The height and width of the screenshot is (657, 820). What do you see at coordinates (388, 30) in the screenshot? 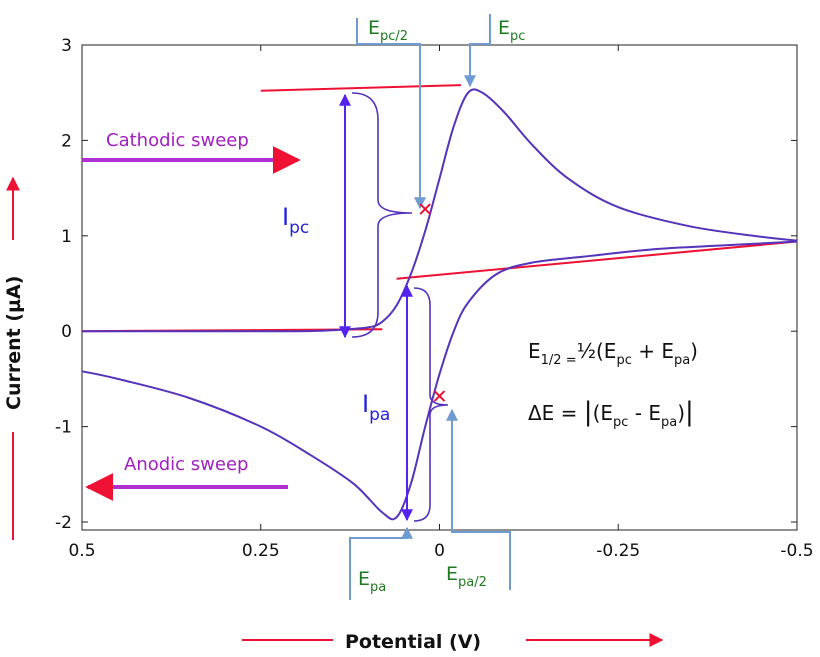
I see `epc2-label: Epc/2` at bounding box center [388, 30].